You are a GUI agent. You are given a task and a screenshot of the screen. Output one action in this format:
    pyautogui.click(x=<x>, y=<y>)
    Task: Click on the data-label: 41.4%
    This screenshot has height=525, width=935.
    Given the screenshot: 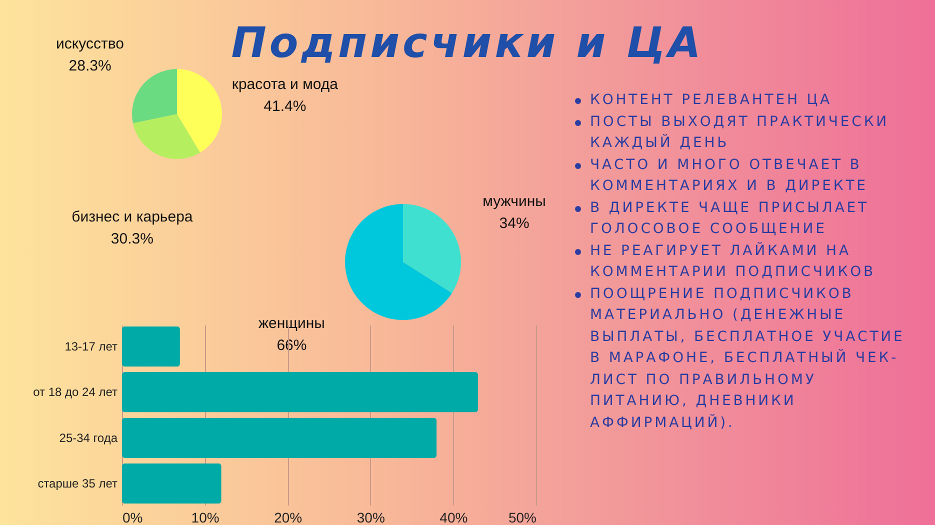 What is the action you would take?
    pyautogui.click(x=285, y=107)
    